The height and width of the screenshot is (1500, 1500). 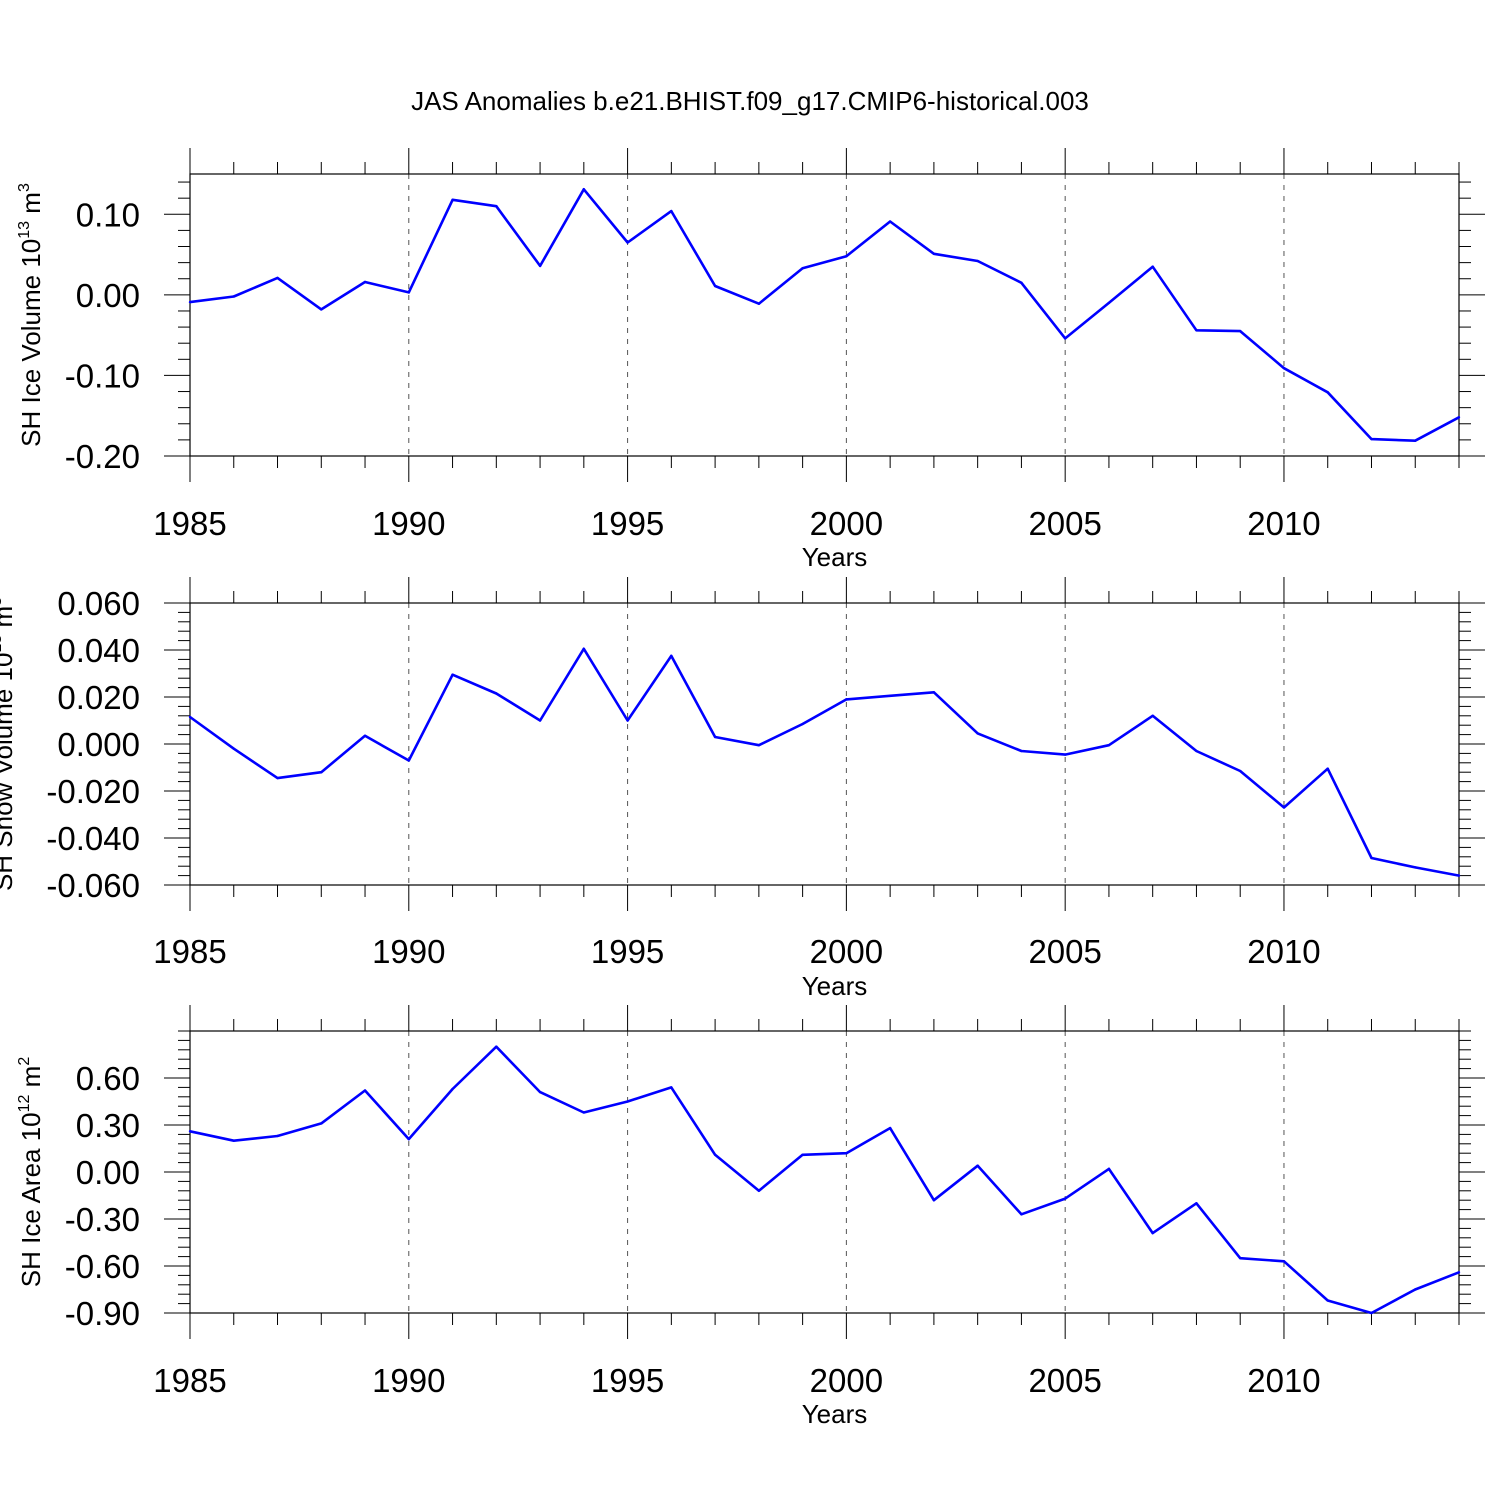 I want to click on x-tick-label: 1990, so click(x=408, y=951).